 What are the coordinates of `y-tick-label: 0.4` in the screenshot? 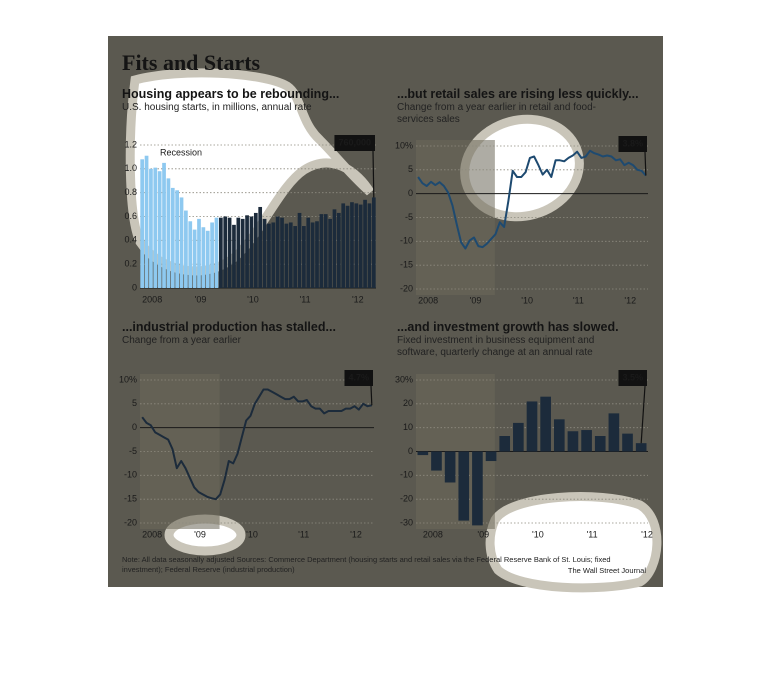 It's located at (130, 240).